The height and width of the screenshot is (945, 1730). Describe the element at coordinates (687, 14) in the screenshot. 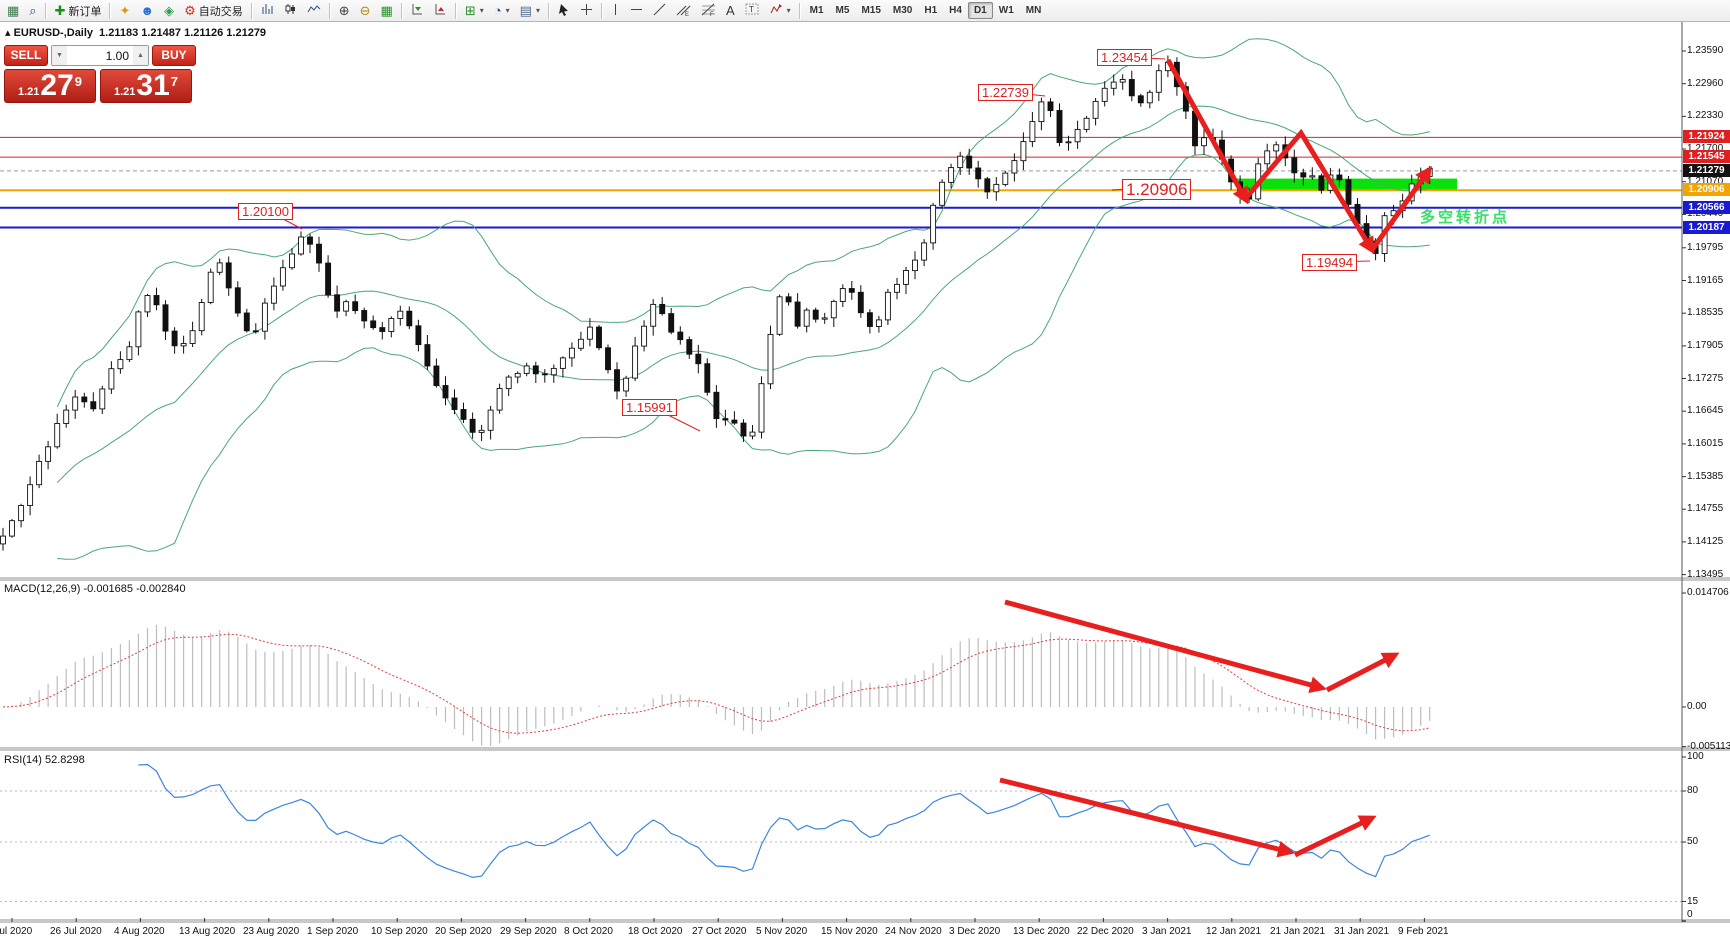

I see `svg-text: E` at that location.